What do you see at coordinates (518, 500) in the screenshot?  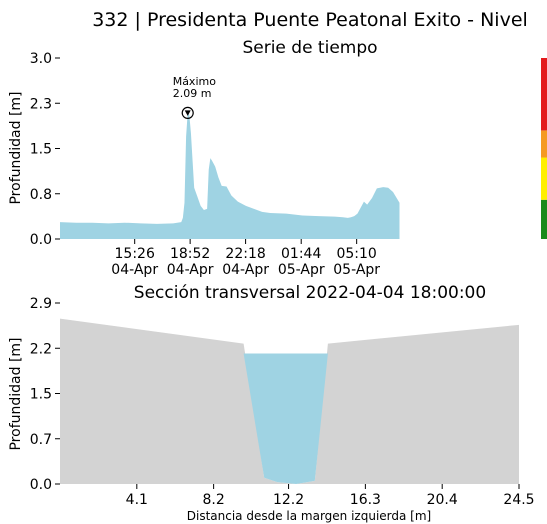 I see `x-tick-label: 24.5` at bounding box center [518, 500].